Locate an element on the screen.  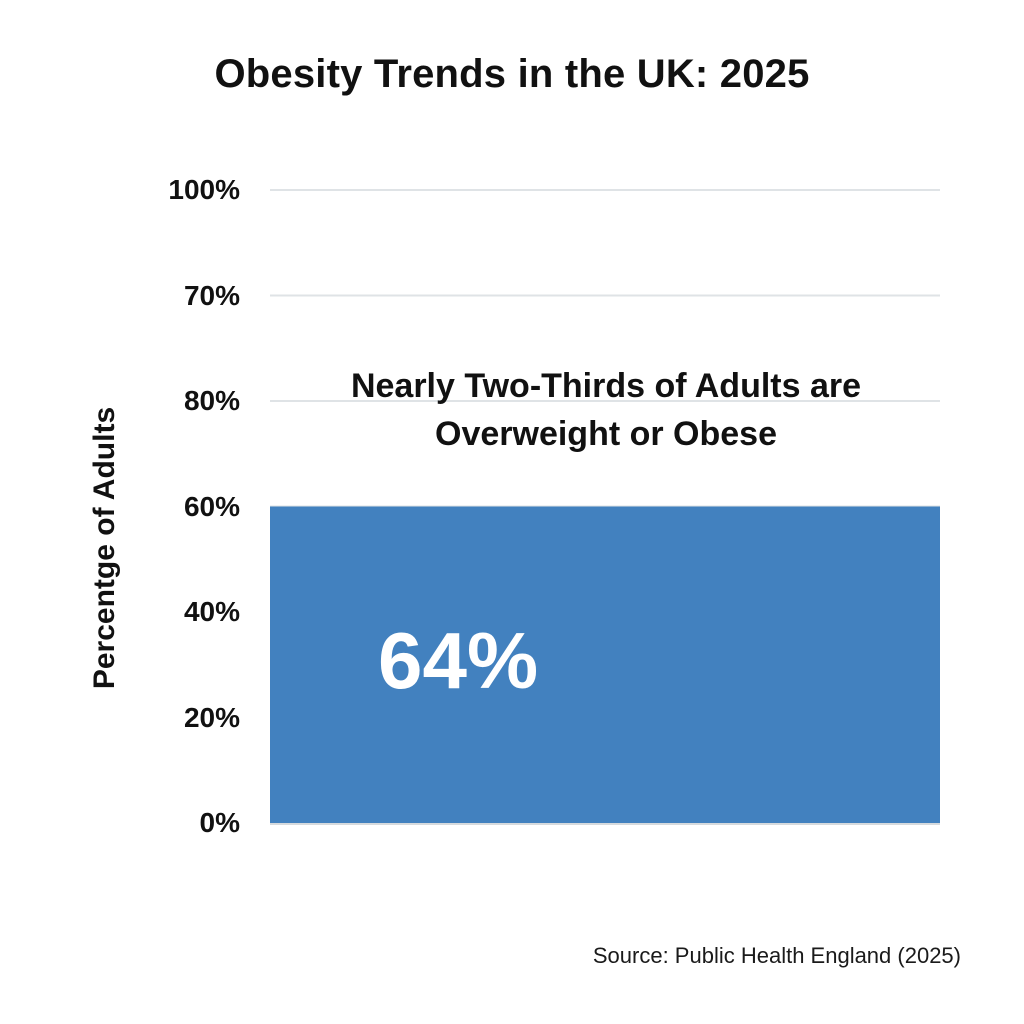
annotation-line-1: Nearly Two-Thirds of Adults are is located at coordinates (606, 386).